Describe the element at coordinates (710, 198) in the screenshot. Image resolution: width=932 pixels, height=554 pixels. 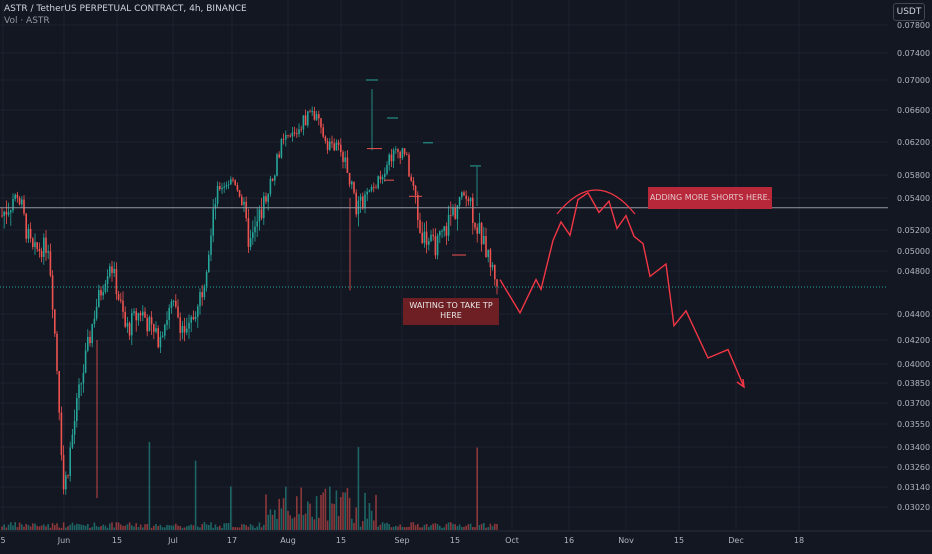
I see `add-shorts-note: ADDING MORE SHORTS HERE.` at that location.